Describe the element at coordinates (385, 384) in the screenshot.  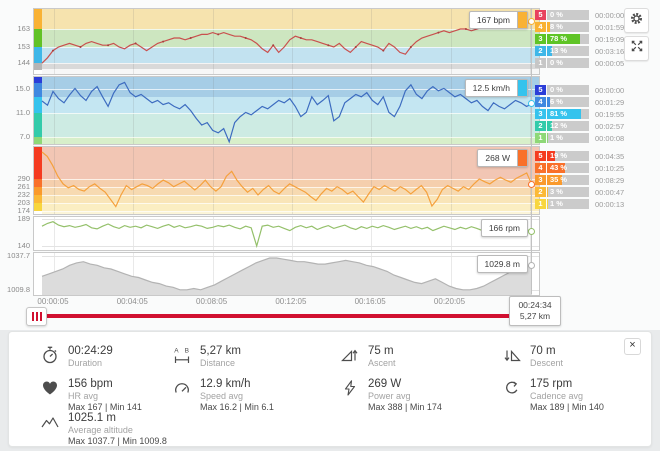
I see `summary-value: 269 W` at that location.